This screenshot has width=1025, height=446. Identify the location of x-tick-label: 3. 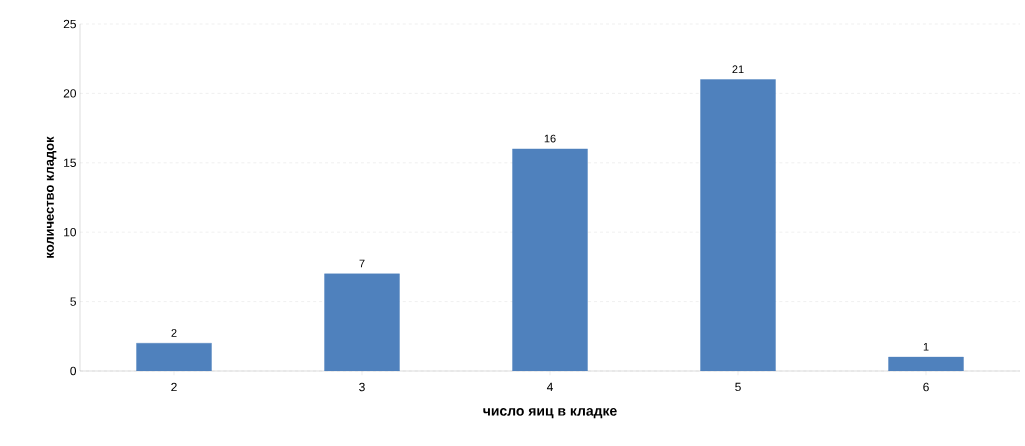
(362, 387).